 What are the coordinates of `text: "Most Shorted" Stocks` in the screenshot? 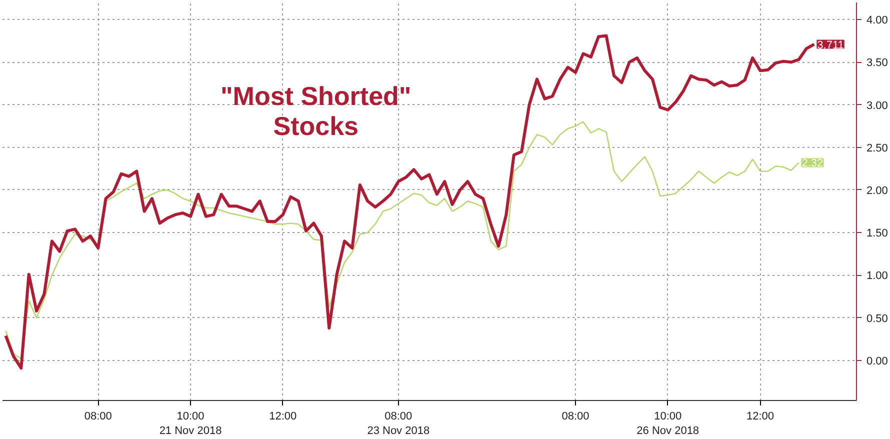 It's located at (316, 111).